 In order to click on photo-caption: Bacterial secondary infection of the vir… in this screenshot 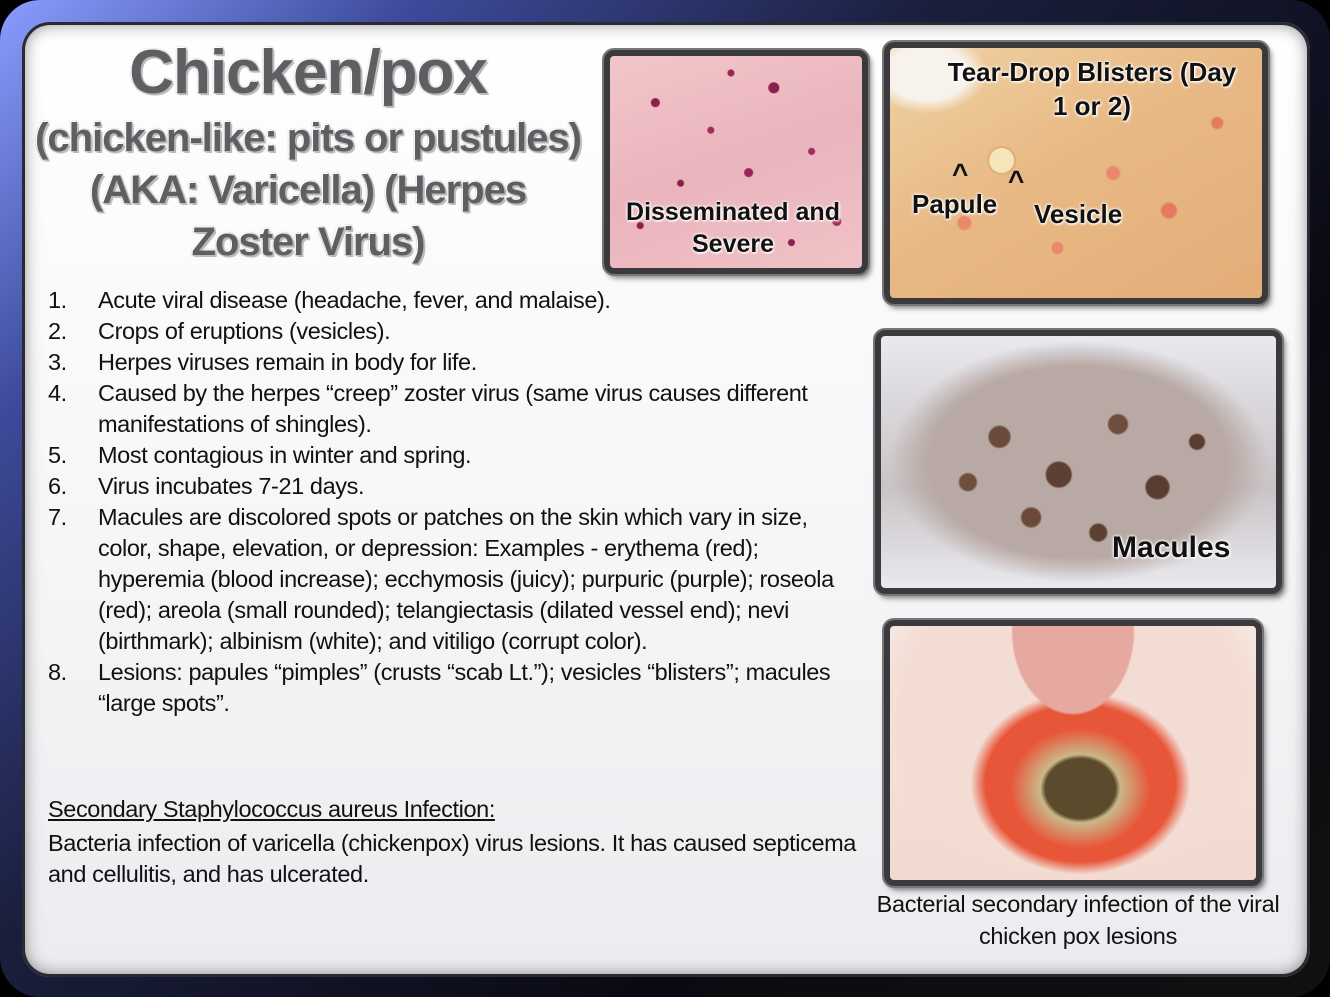, I will do `click(1078, 920)`.